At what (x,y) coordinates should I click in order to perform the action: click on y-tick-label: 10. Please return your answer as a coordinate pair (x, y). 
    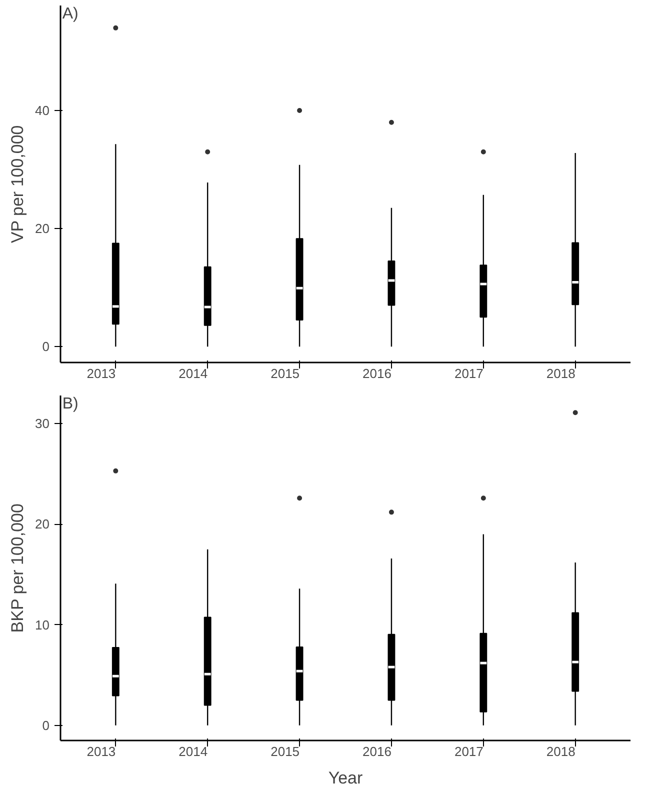
    Looking at the image, I should click on (42, 624).